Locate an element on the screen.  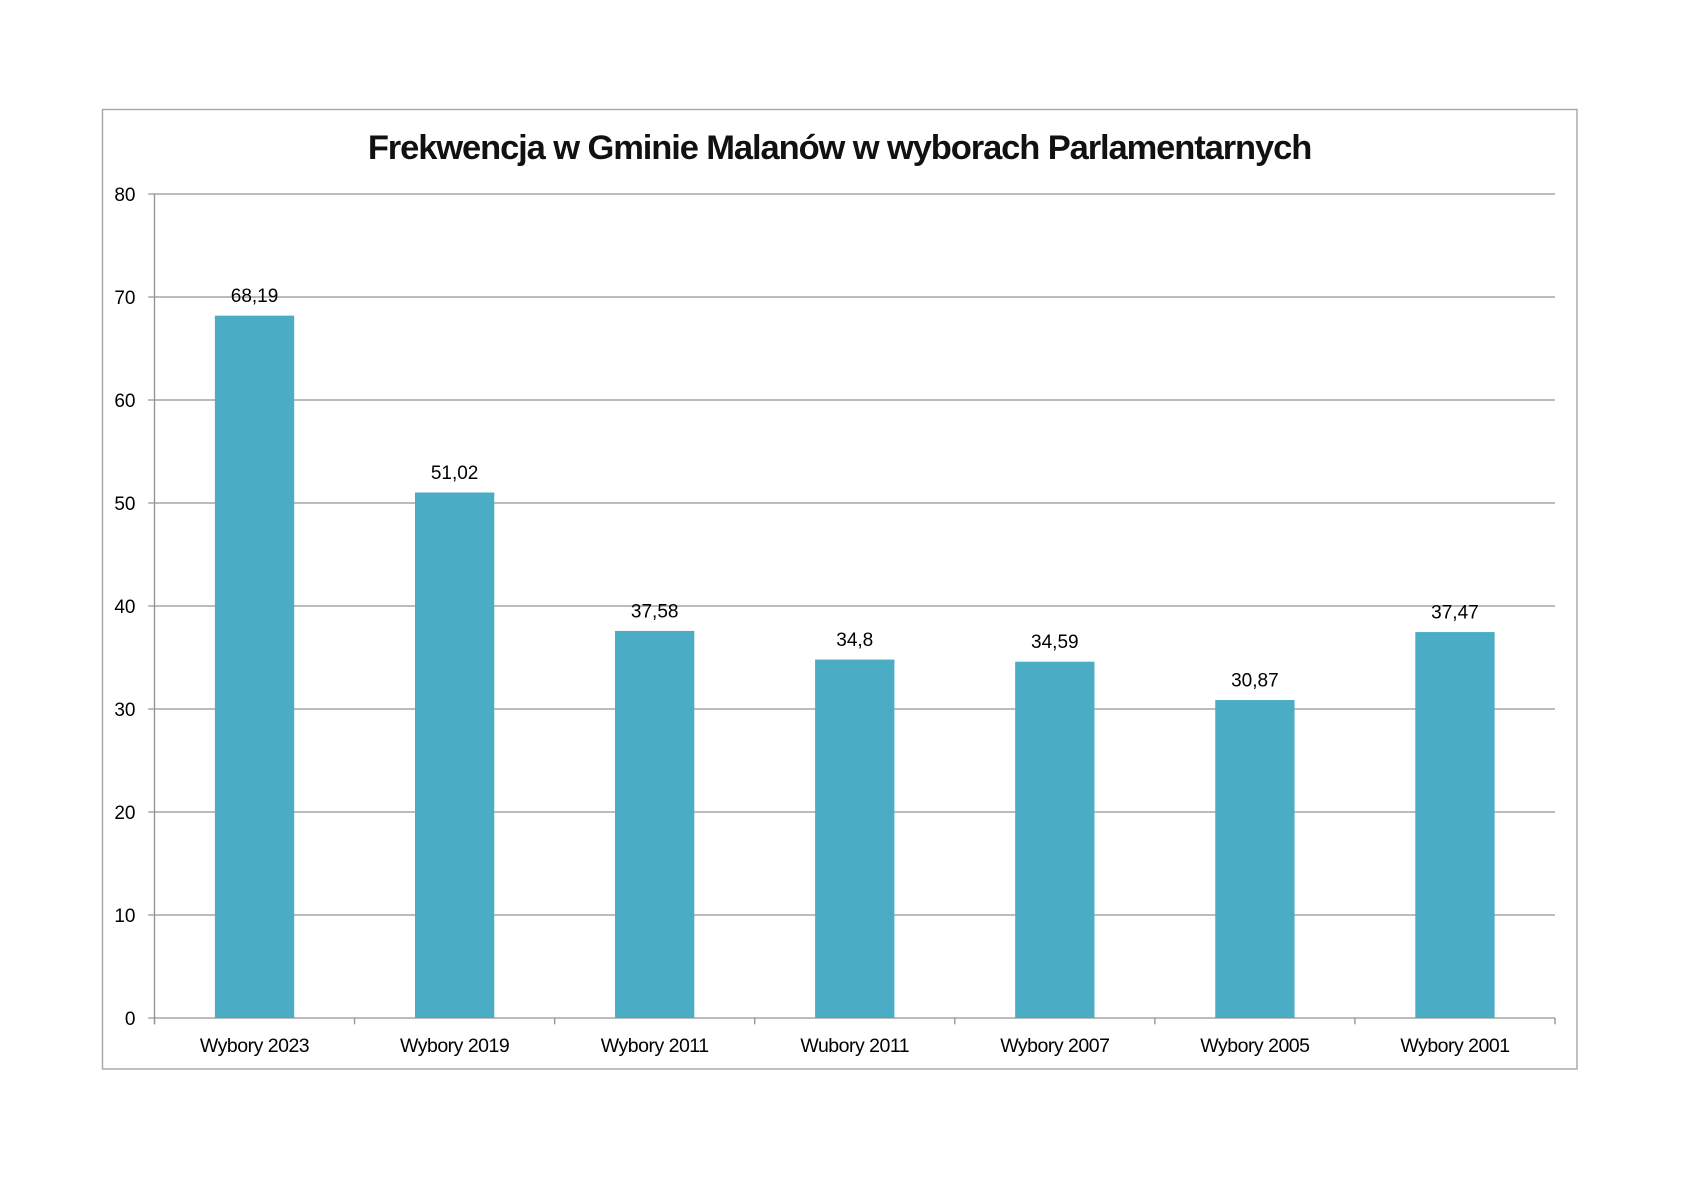
svg-text: 20 is located at coordinates (124, 813).